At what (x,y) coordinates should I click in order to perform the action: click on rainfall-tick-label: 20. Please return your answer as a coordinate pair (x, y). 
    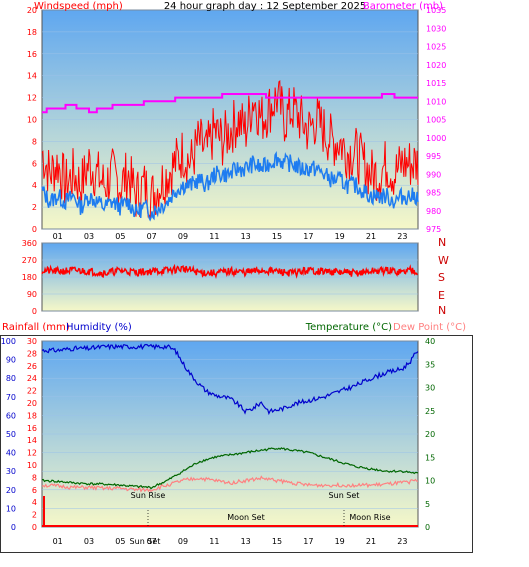
    Looking at the image, I should click on (32, 403).